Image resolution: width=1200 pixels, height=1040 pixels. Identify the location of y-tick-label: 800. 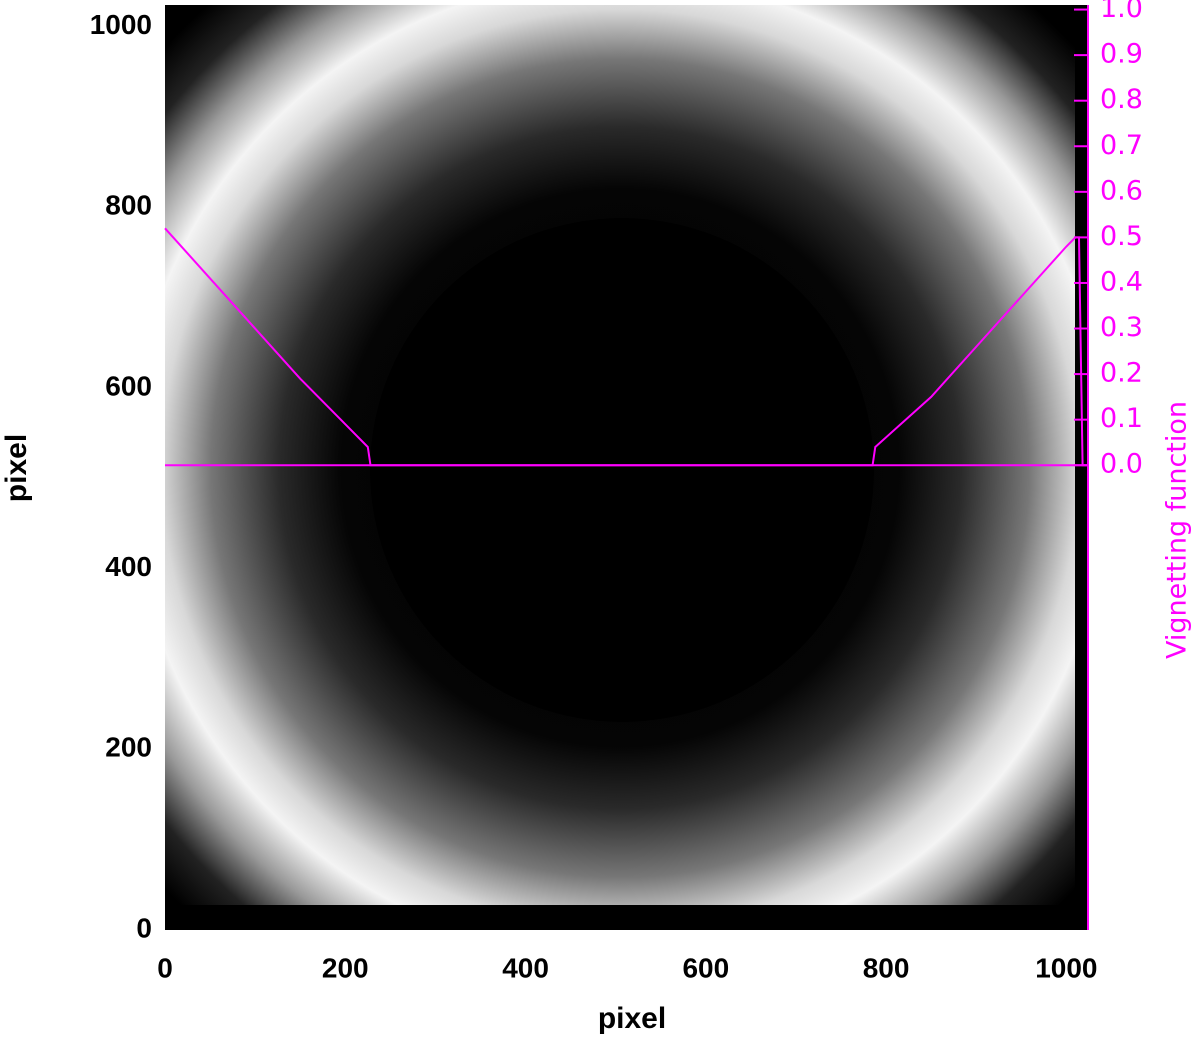
(128, 205).